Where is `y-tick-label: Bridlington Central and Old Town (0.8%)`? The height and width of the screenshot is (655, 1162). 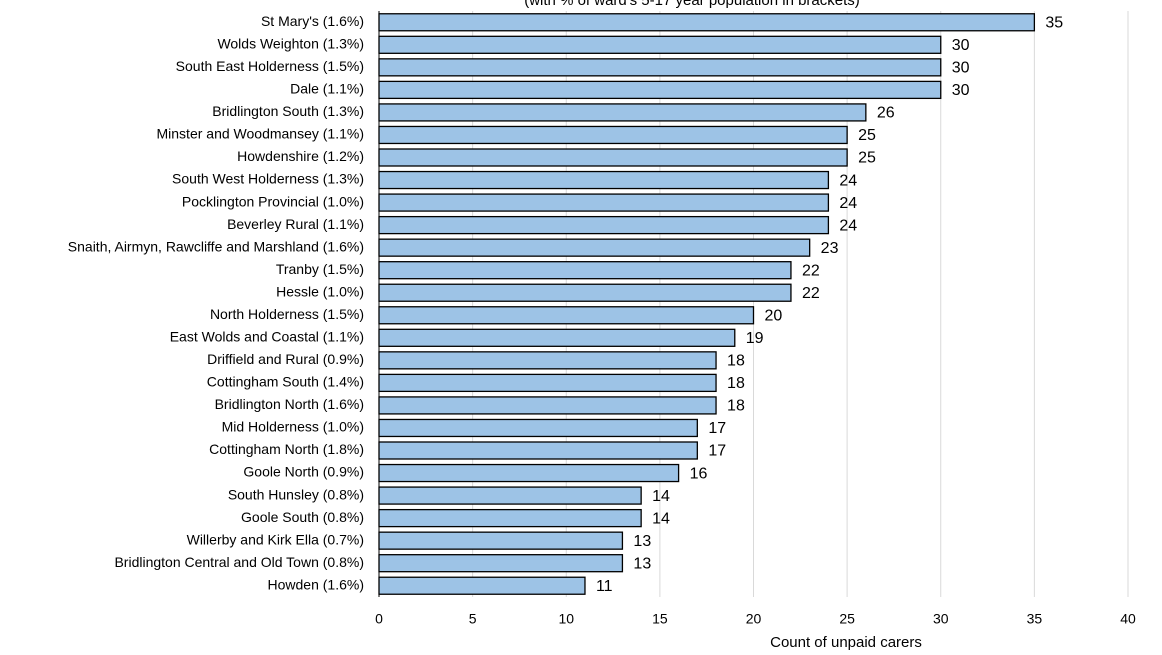
y-tick-label: Bridlington Central and Old Town (0.8%) is located at coordinates (239, 562).